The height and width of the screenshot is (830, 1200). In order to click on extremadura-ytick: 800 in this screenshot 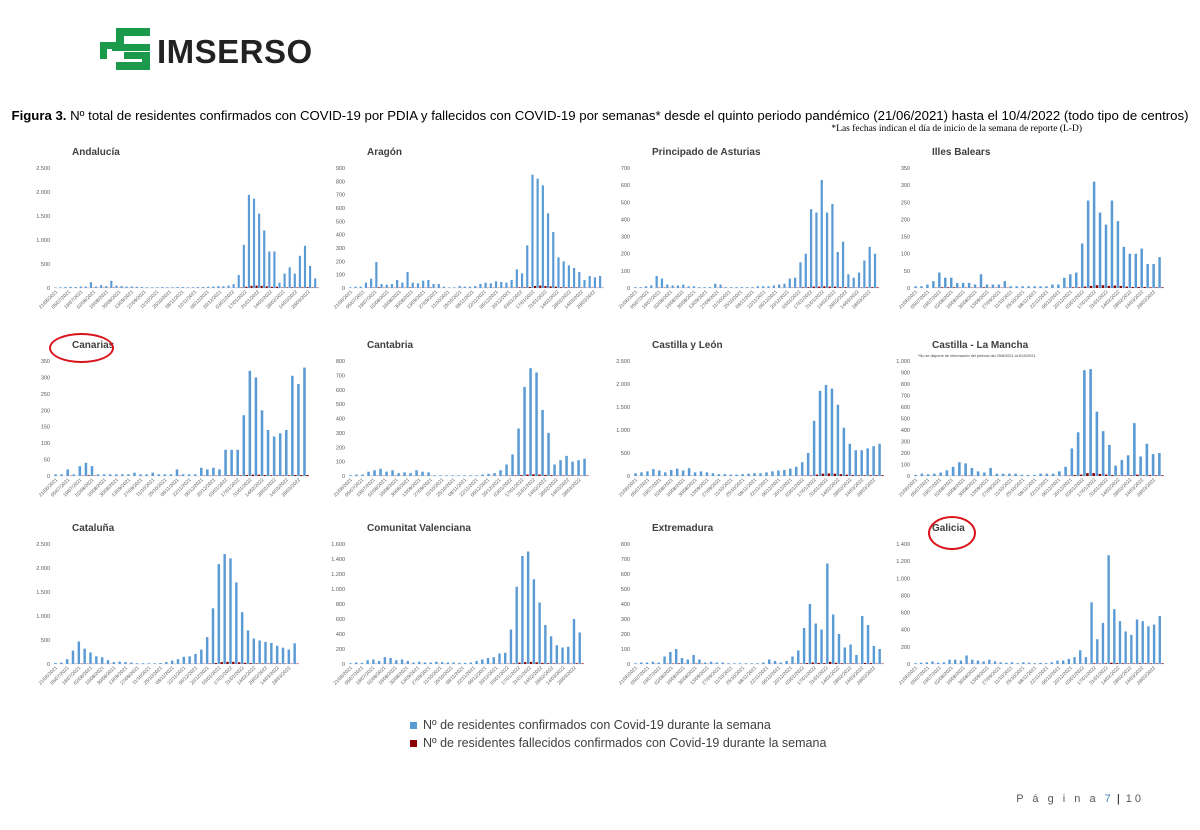, I will do `click(625, 545)`.